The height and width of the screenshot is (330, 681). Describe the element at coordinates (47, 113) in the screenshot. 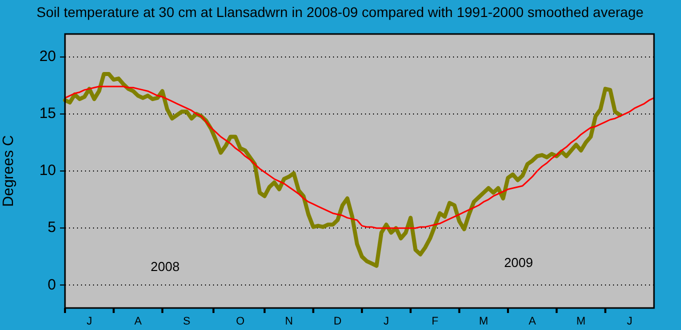

I see `y-tick-label: 15` at that location.